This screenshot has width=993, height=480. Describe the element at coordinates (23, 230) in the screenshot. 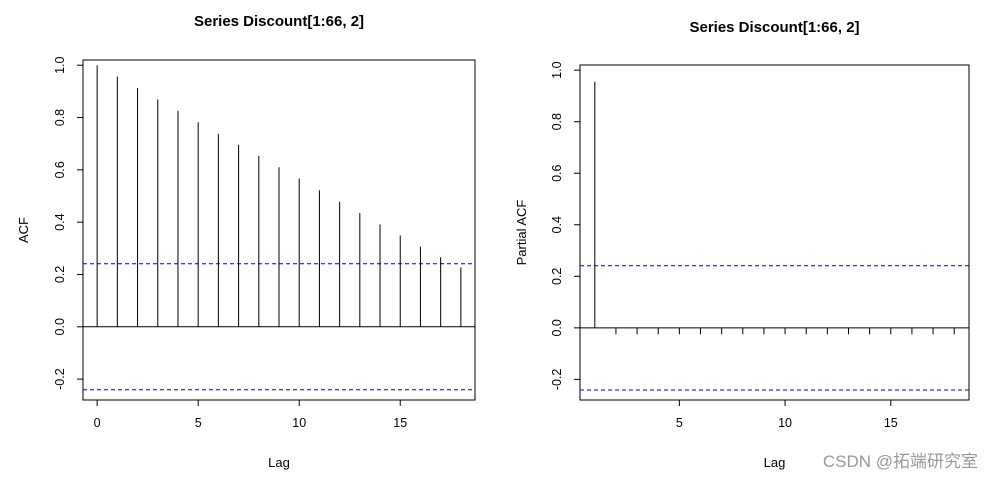

I see `y-axis-label: ACF` at that location.